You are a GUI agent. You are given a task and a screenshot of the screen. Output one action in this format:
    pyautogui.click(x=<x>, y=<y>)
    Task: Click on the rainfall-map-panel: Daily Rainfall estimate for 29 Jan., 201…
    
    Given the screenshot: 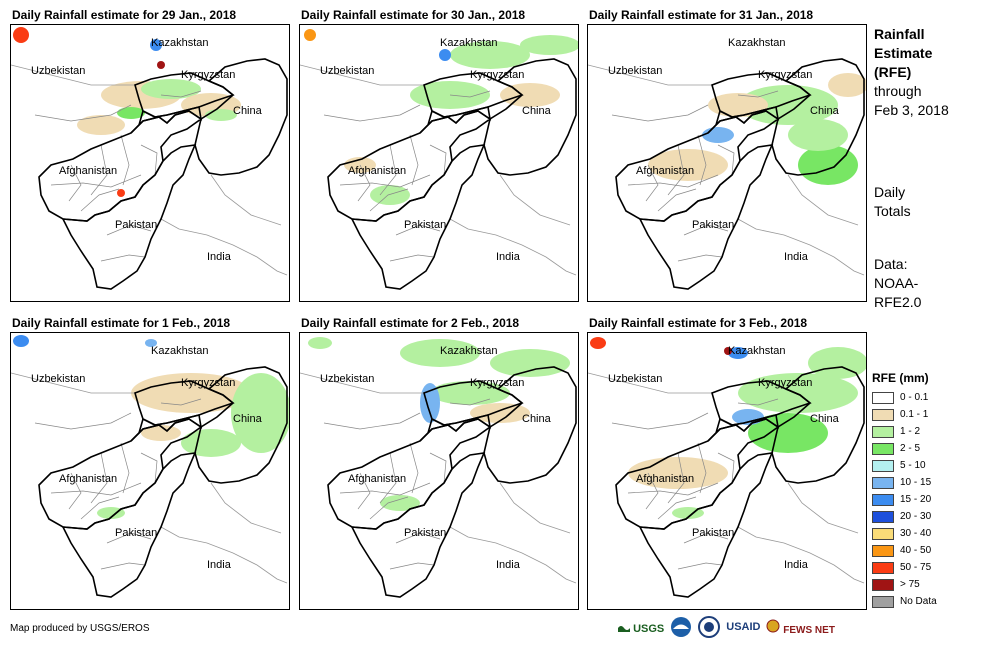 What is the action you would take?
    pyautogui.click(x=150, y=158)
    